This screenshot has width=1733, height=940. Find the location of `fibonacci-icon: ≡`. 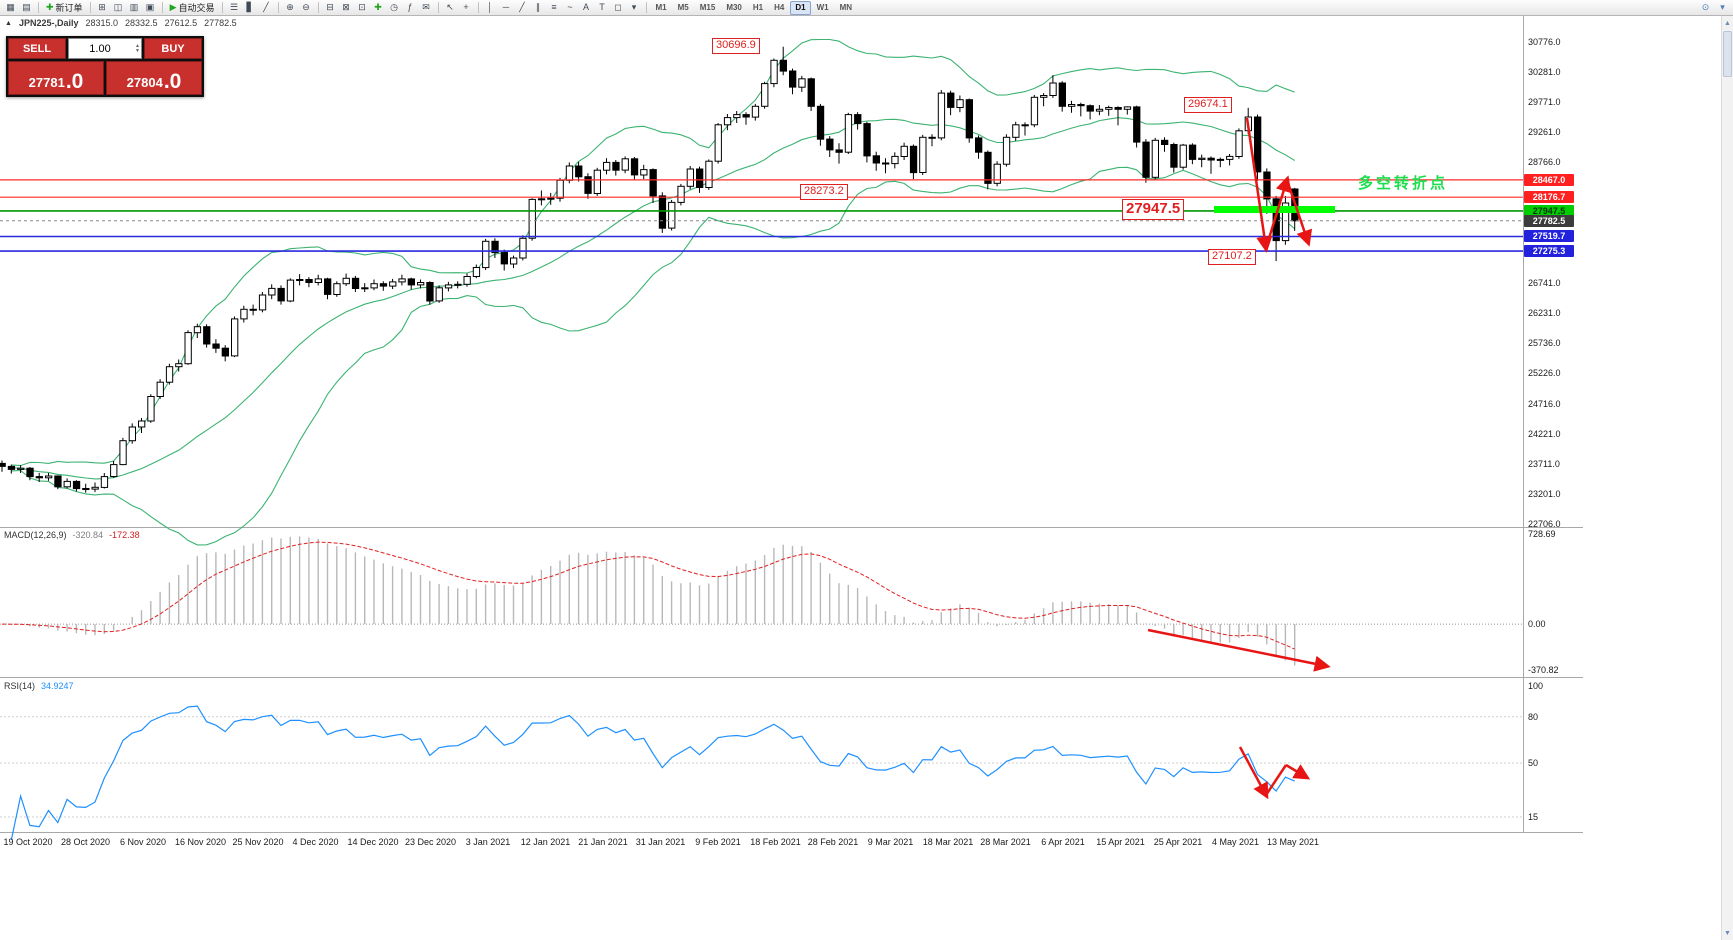

fibonacci-icon: ≡ is located at coordinates (554, 7).